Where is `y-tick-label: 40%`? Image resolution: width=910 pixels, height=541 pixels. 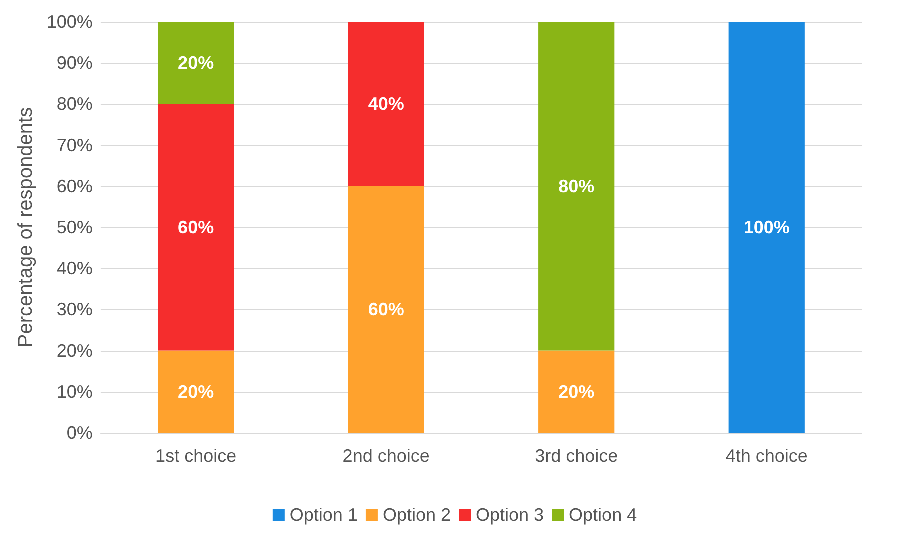
y-tick-label: 40% is located at coordinates (74, 268).